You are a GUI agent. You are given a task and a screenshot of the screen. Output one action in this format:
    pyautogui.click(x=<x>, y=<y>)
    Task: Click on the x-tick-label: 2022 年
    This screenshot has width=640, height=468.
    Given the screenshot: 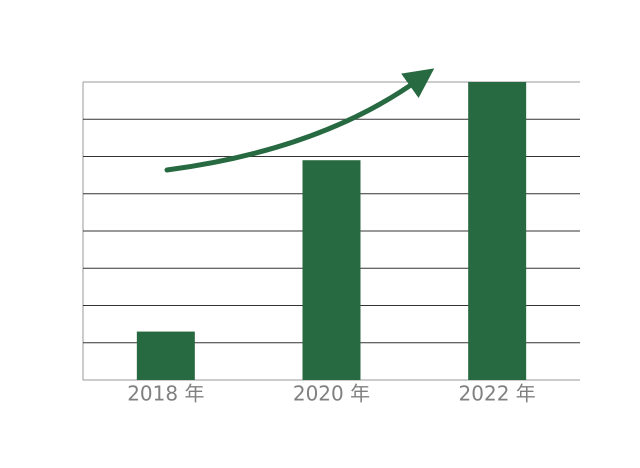 What is the action you would take?
    pyautogui.click(x=497, y=394)
    